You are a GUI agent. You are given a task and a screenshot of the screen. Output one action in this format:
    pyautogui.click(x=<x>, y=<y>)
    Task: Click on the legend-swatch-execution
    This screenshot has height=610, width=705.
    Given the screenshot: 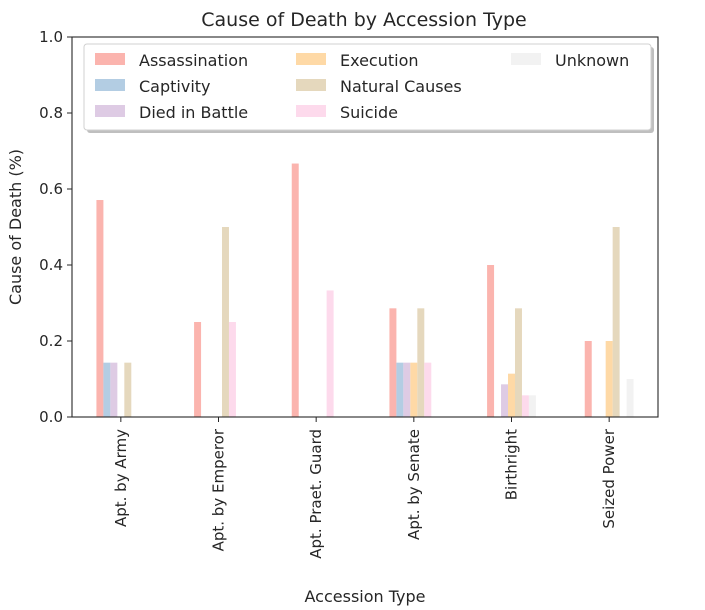 What is the action you would take?
    pyautogui.click(x=311, y=59)
    